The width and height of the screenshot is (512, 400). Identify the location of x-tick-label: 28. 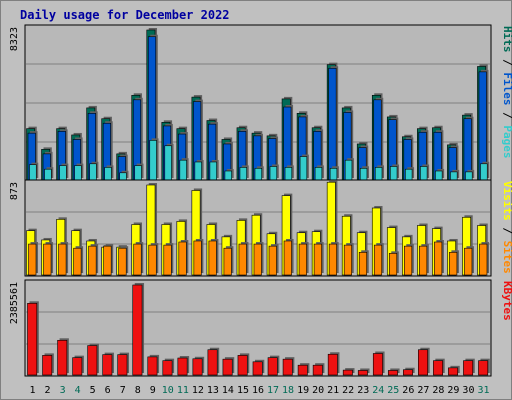
(438, 390).